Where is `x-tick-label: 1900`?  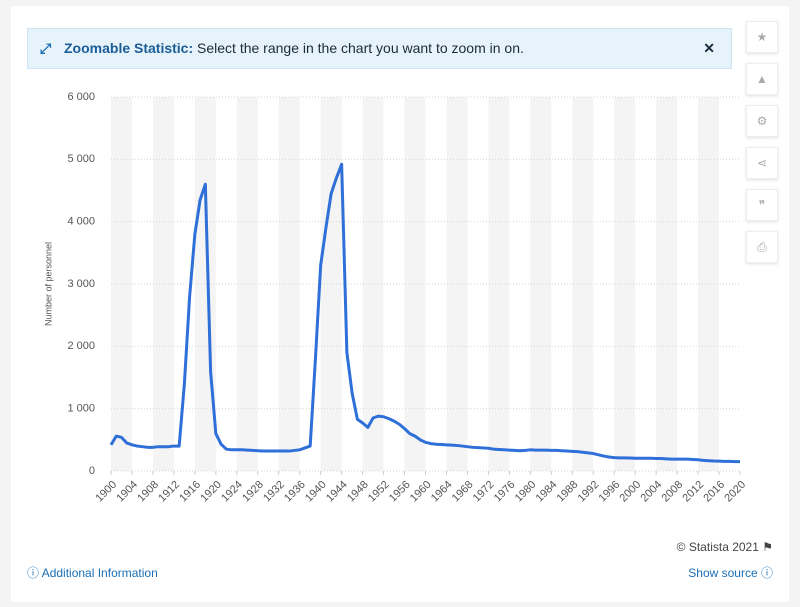
x-tick-label: 1900 is located at coordinates (106, 492).